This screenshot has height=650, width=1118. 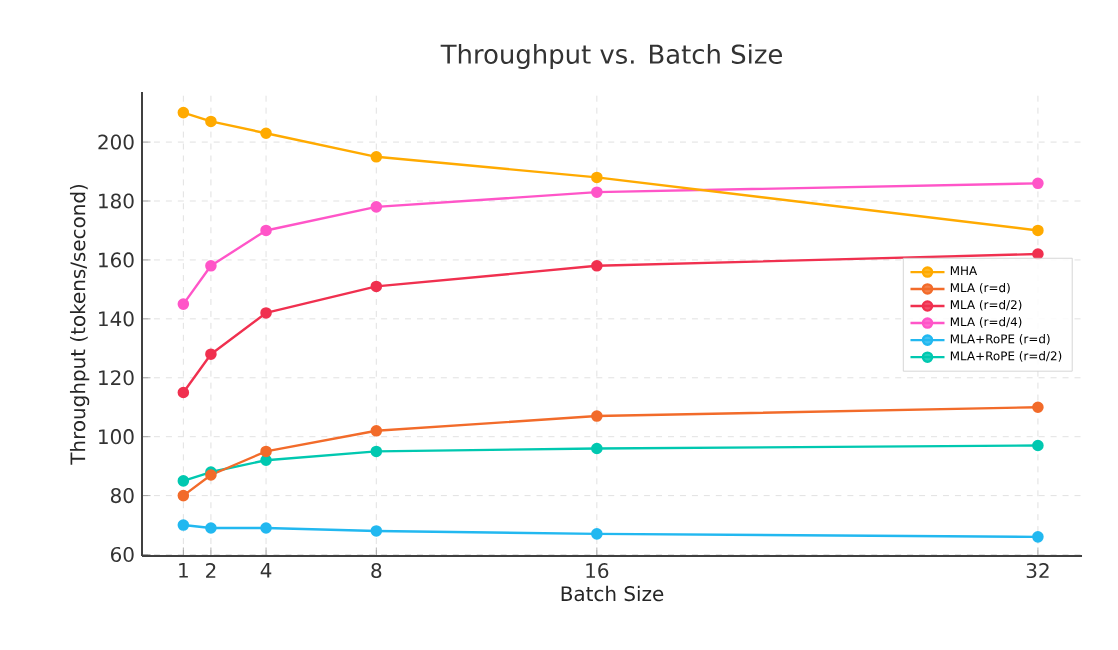 I want to click on y-tick-label: 180, so click(x=116, y=201).